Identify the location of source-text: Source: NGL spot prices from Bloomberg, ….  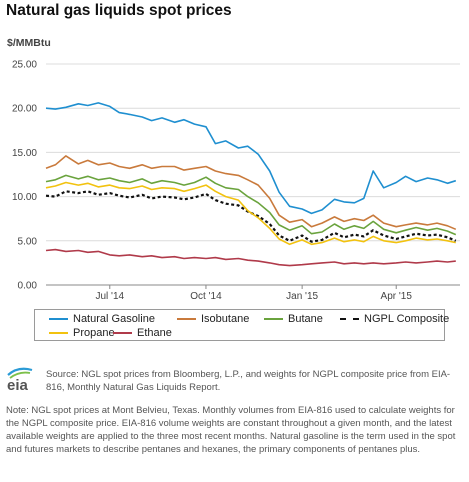
(248, 381).